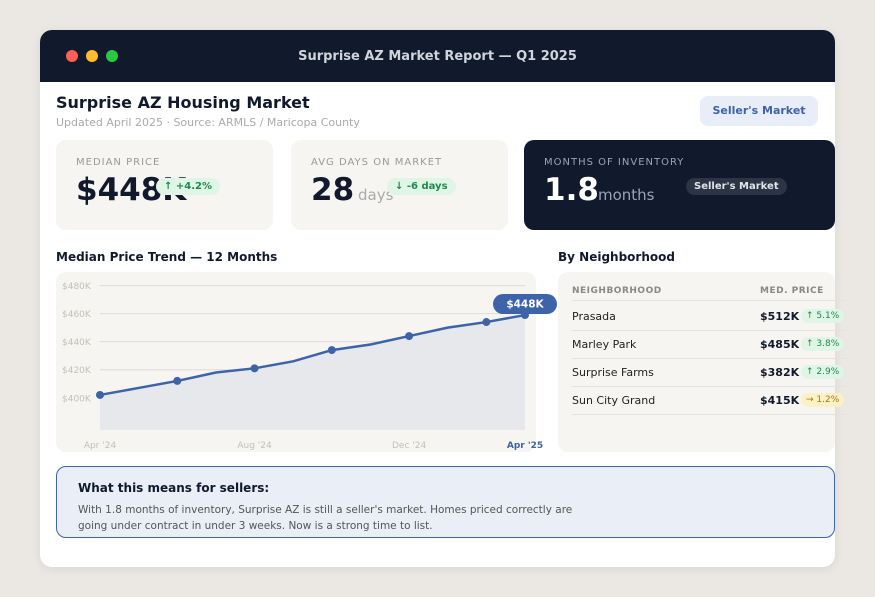  I want to click on line, so click(312, 355).